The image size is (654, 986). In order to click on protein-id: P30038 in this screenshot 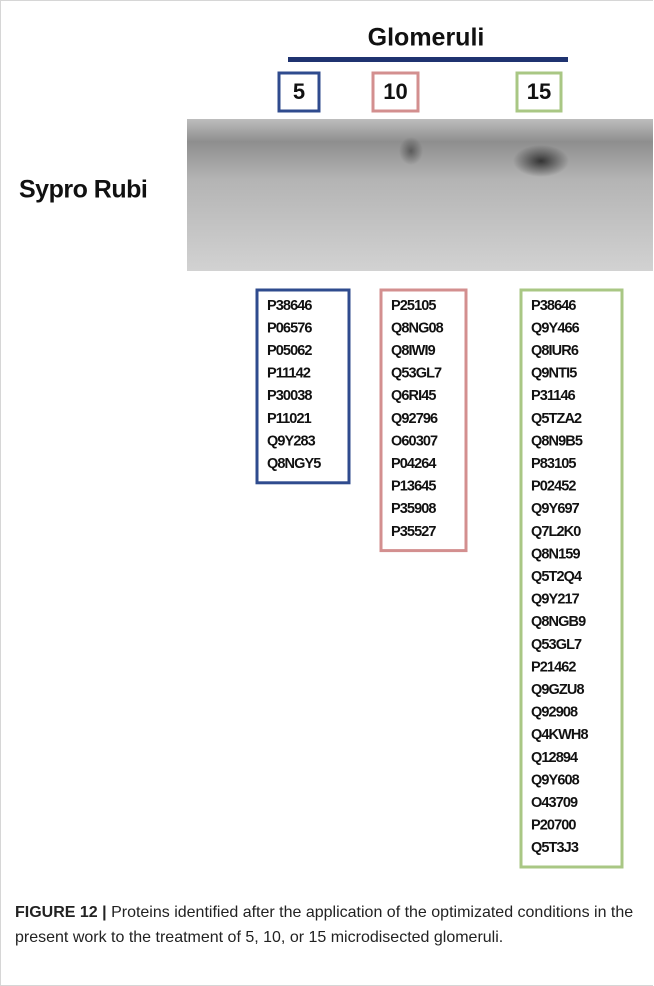, I will do `click(289, 396)`.